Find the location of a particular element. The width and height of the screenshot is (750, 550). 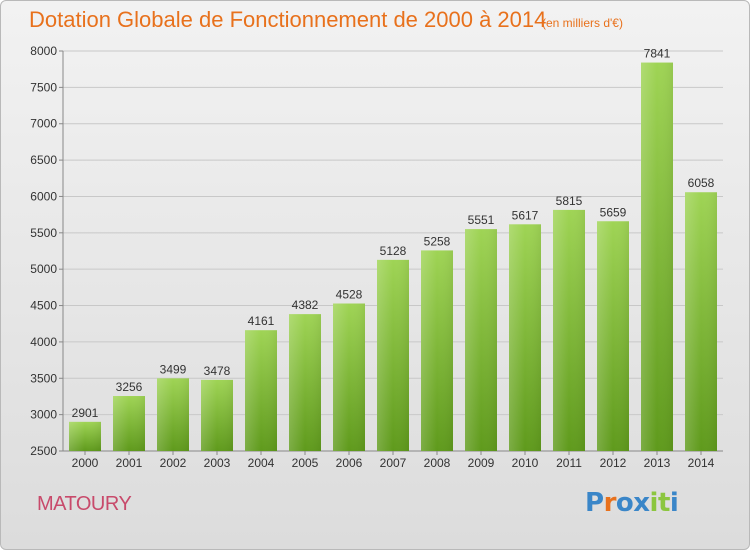

data-label: 4528 is located at coordinates (349, 295).